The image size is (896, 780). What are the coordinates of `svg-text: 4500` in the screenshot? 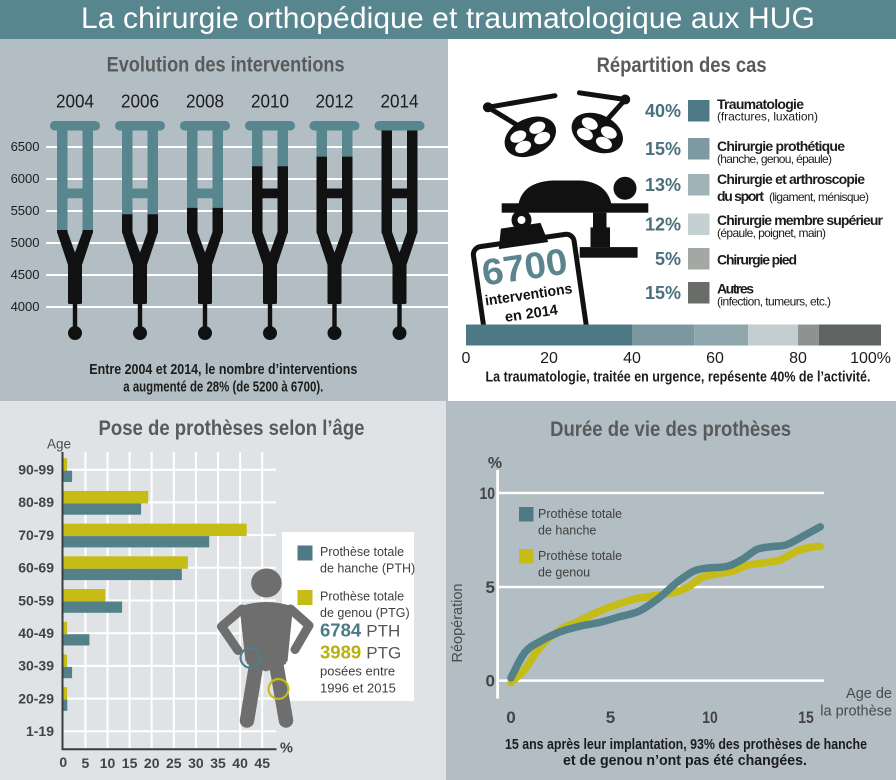 It's located at (25, 274).